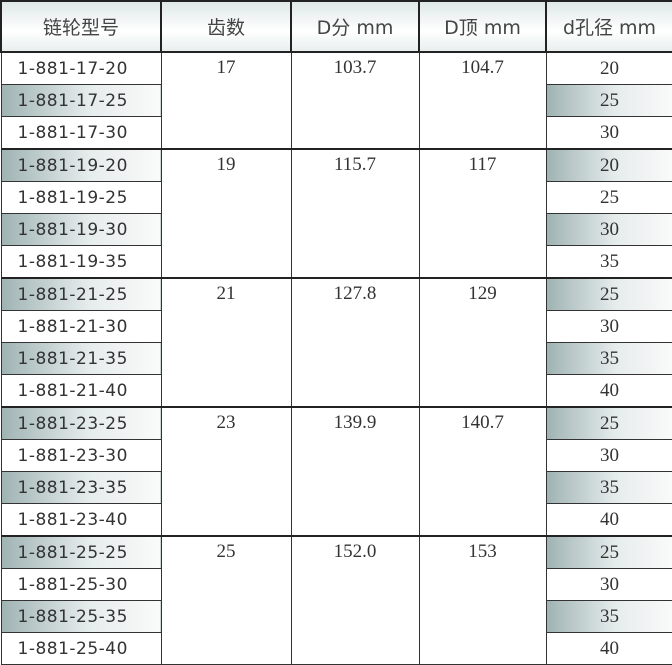 Image resolution: width=672 pixels, height=665 pixels. I want to click on model-cell: 1-881-25-30, so click(81, 584).